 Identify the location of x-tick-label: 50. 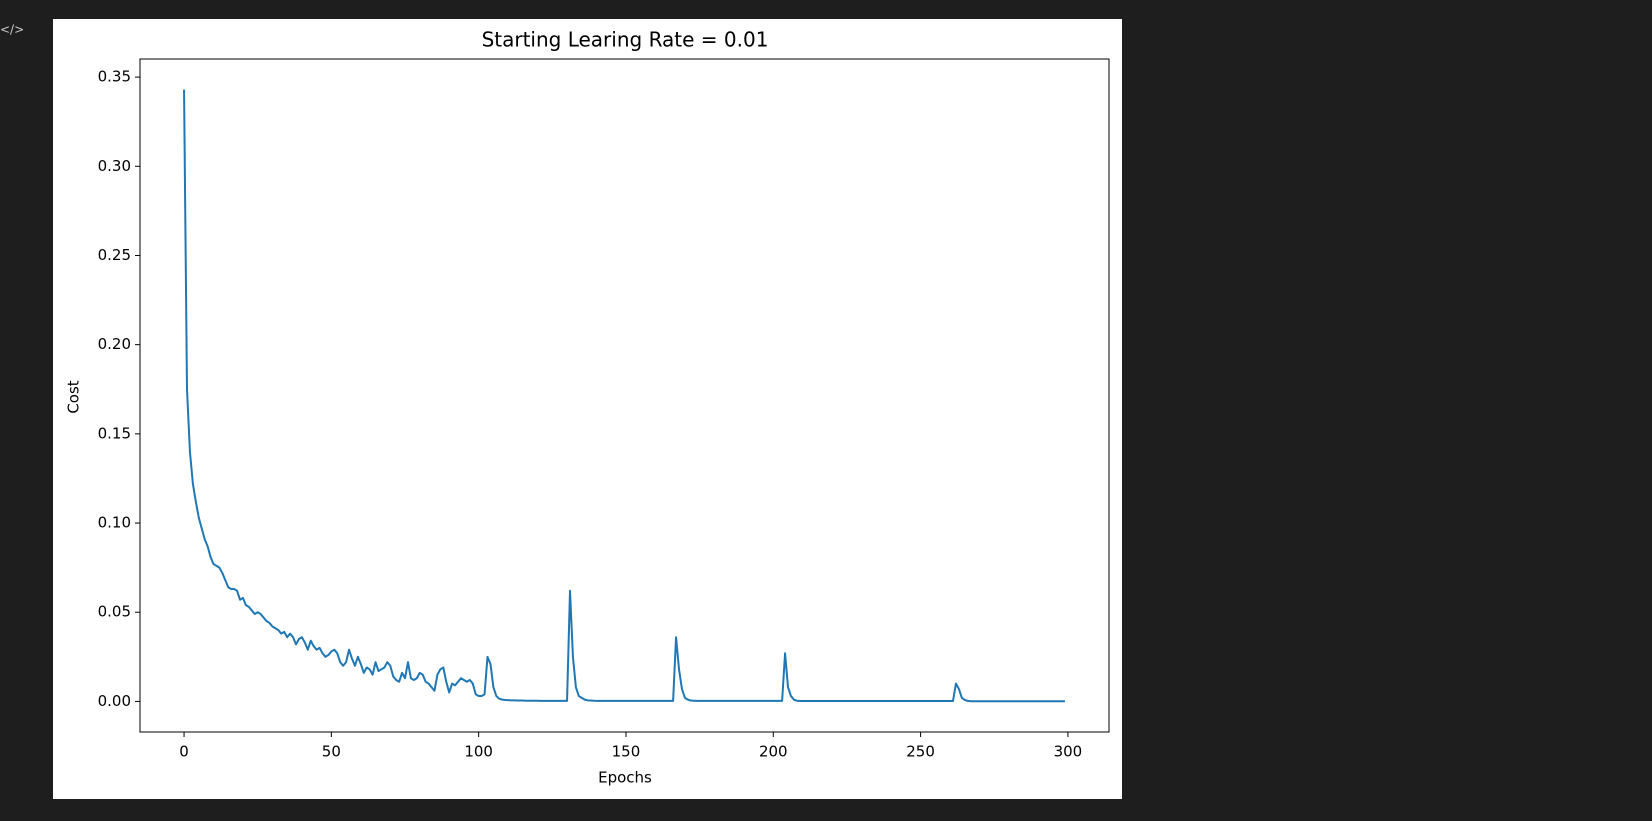
(331, 752).